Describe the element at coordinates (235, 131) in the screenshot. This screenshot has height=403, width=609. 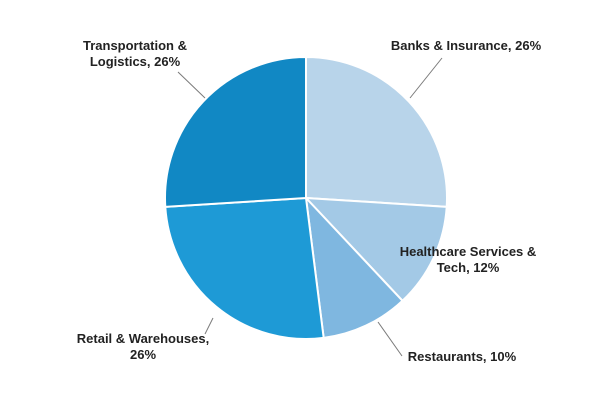
I see `pie-slice-transportation-logistics` at that location.